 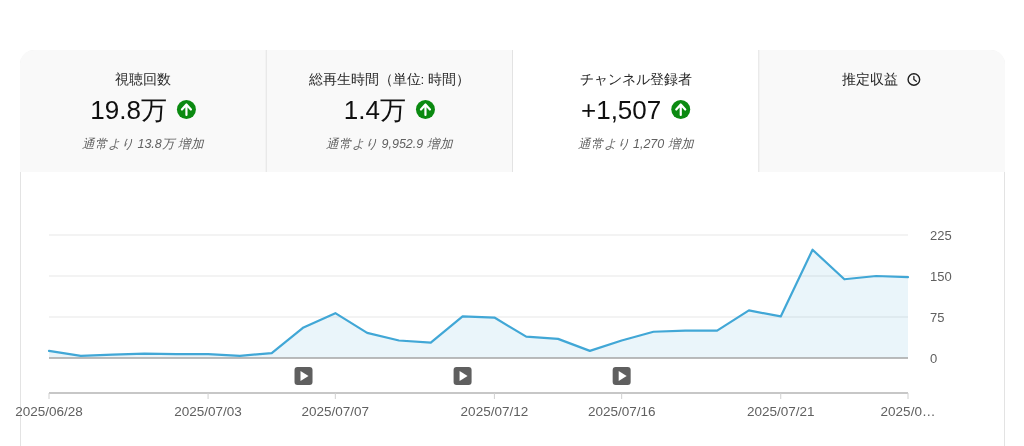 I want to click on x-tick-label: 2025/07/03, so click(x=208, y=411).